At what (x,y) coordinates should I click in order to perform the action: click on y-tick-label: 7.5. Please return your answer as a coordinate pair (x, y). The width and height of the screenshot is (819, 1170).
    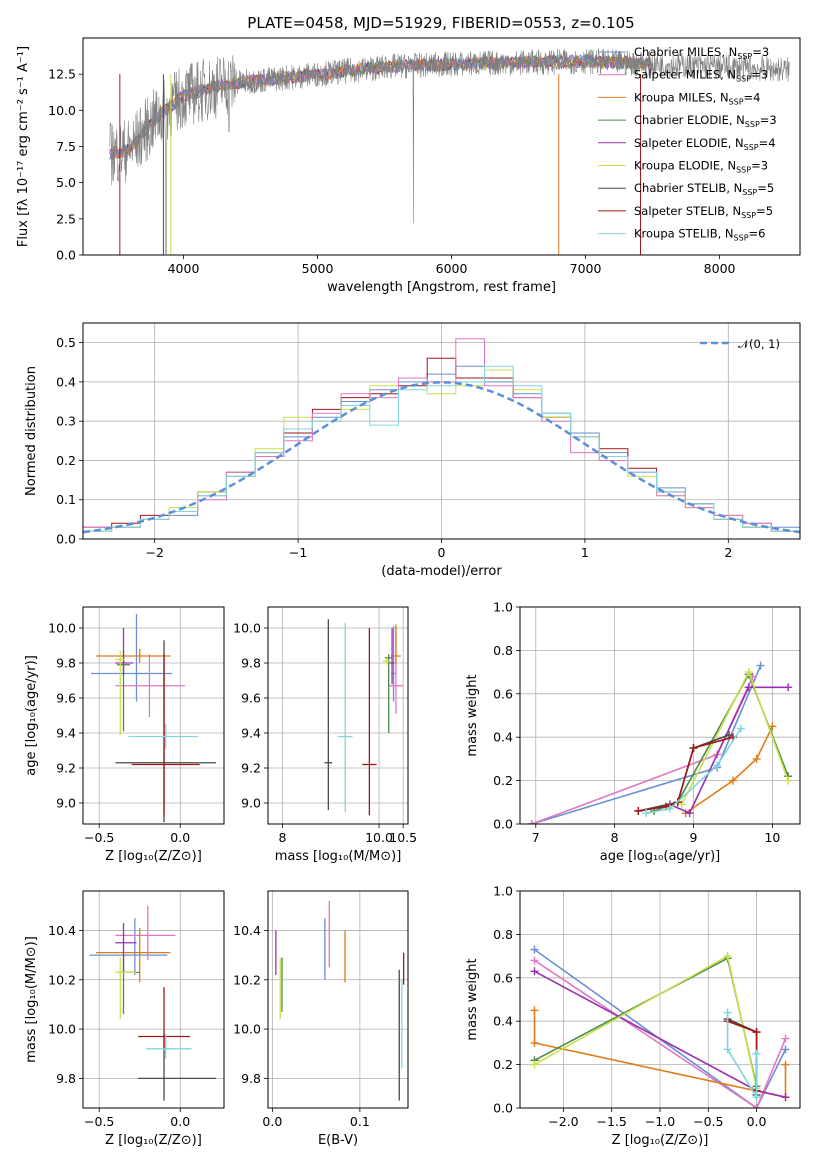
    Looking at the image, I should click on (66, 146).